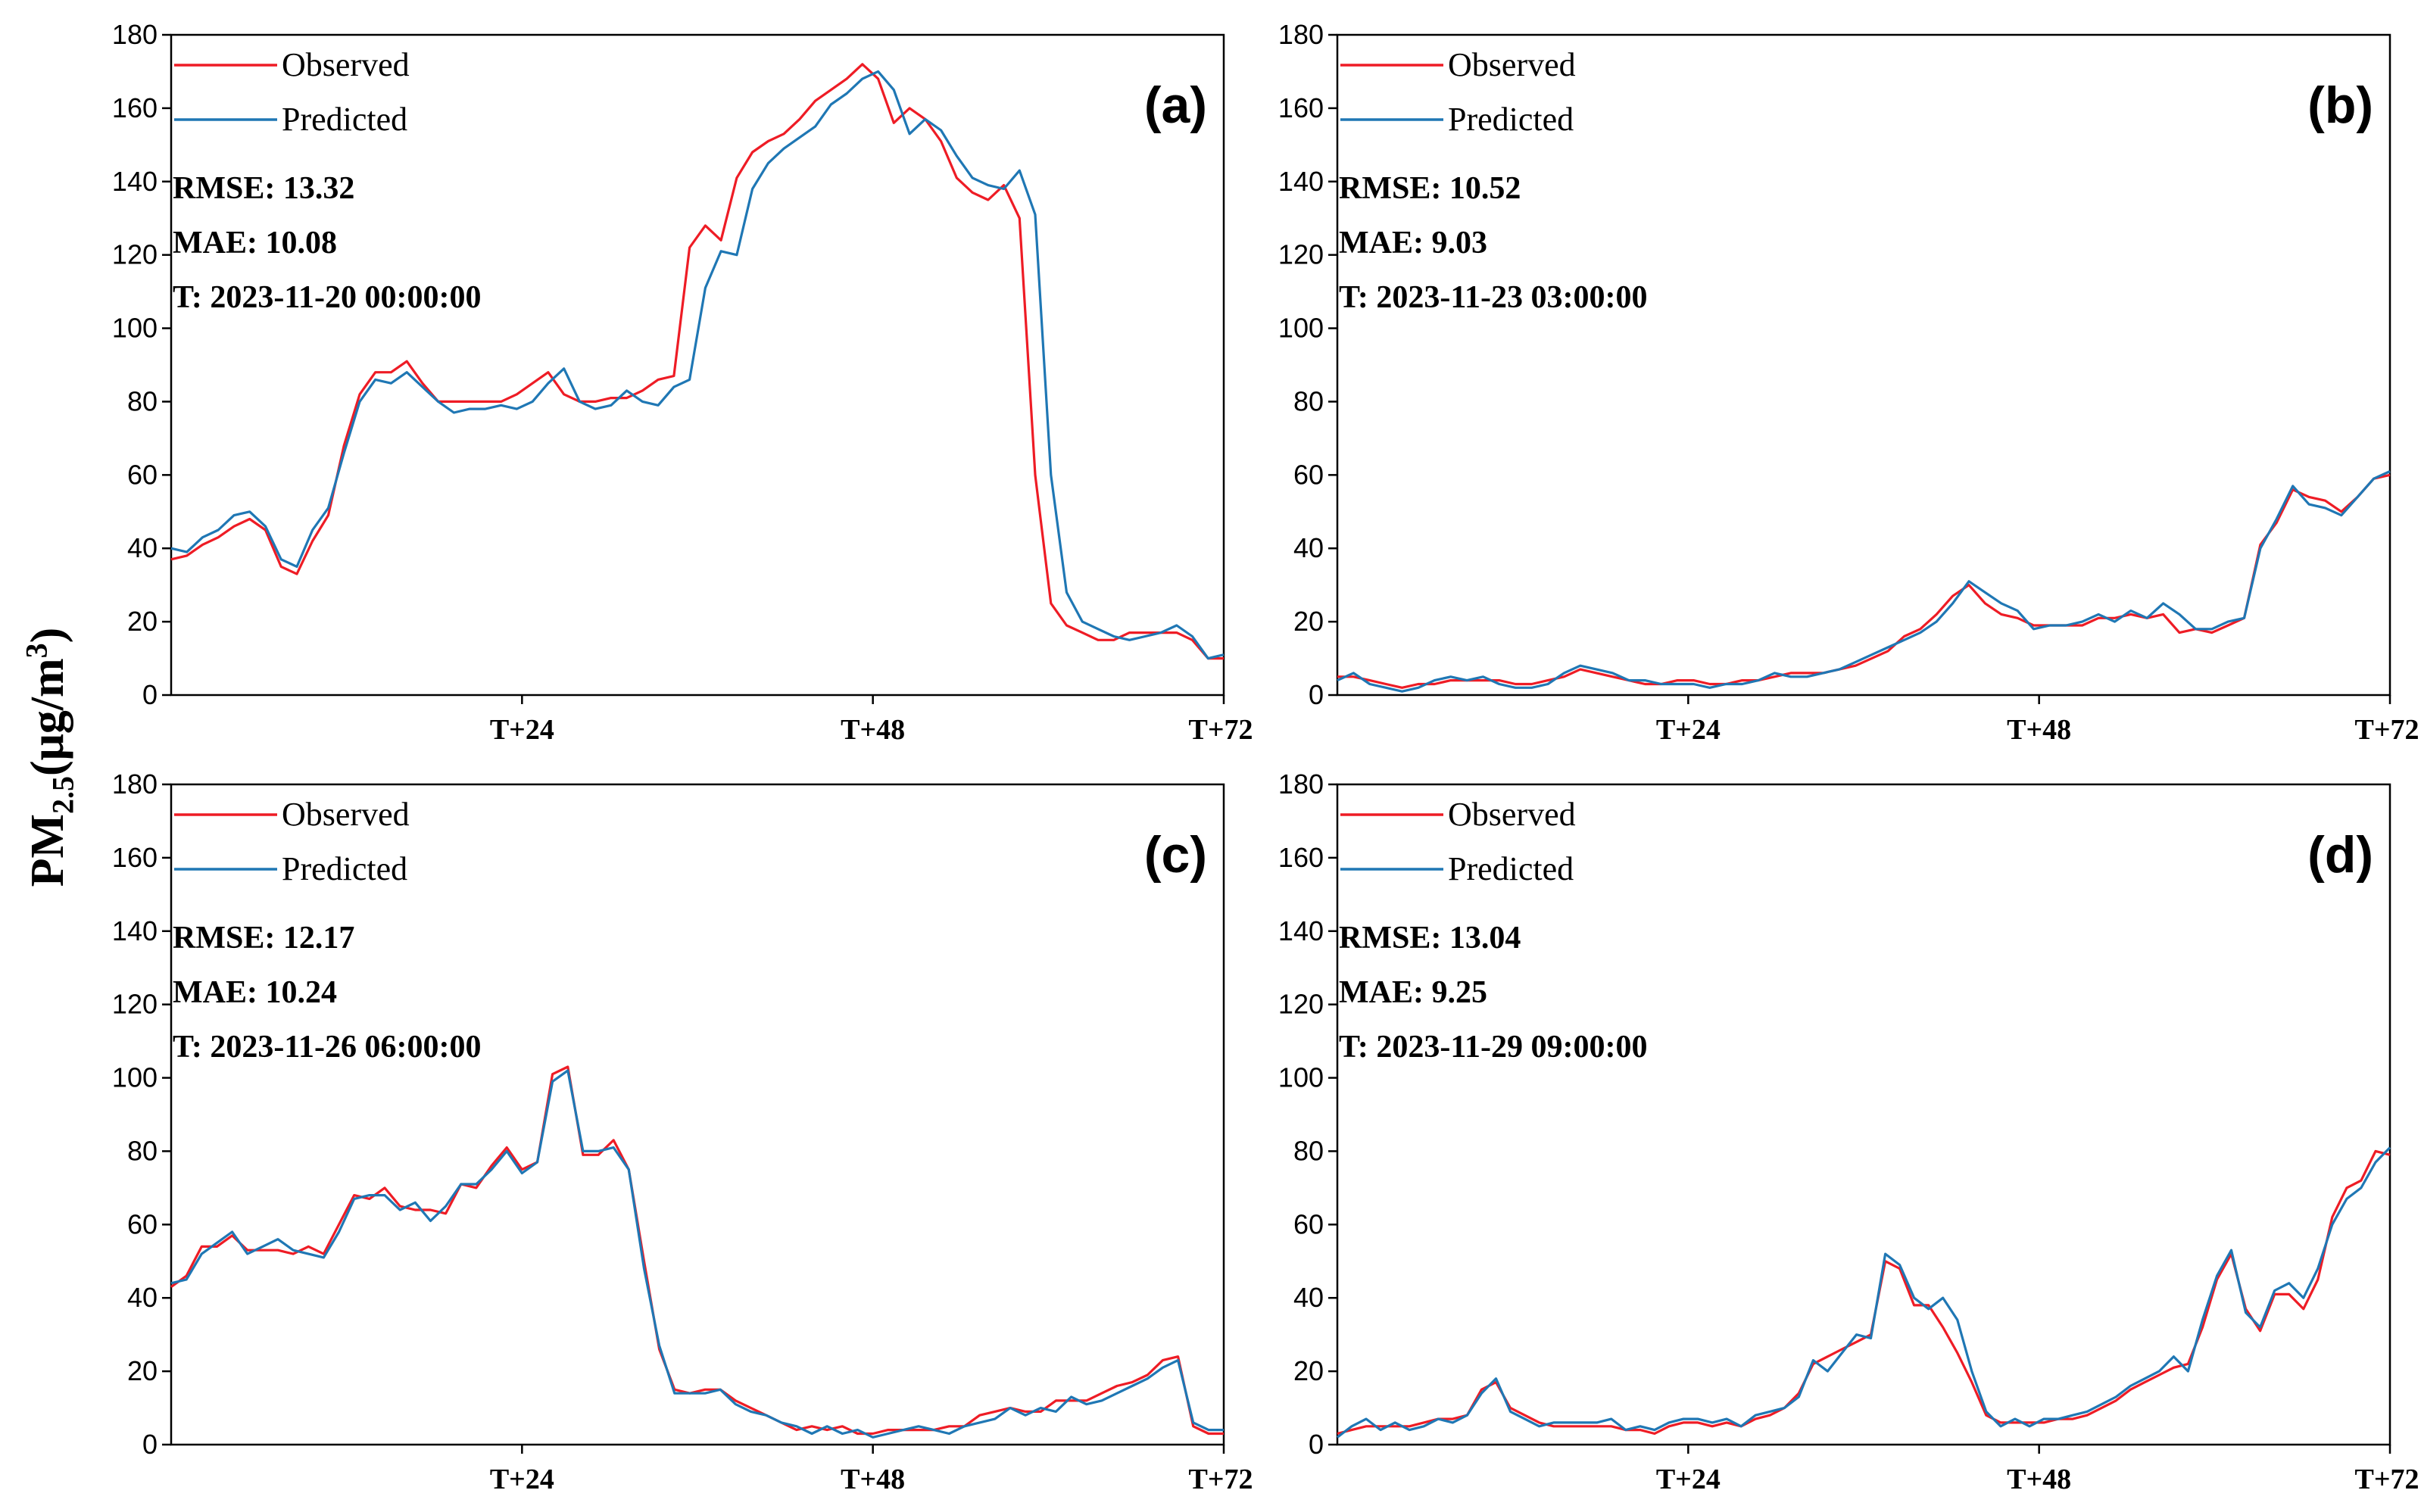 This screenshot has height=1512, width=2421. Describe the element at coordinates (255, 992) in the screenshot. I see `mae-text: MAE: 10.24` at that location.